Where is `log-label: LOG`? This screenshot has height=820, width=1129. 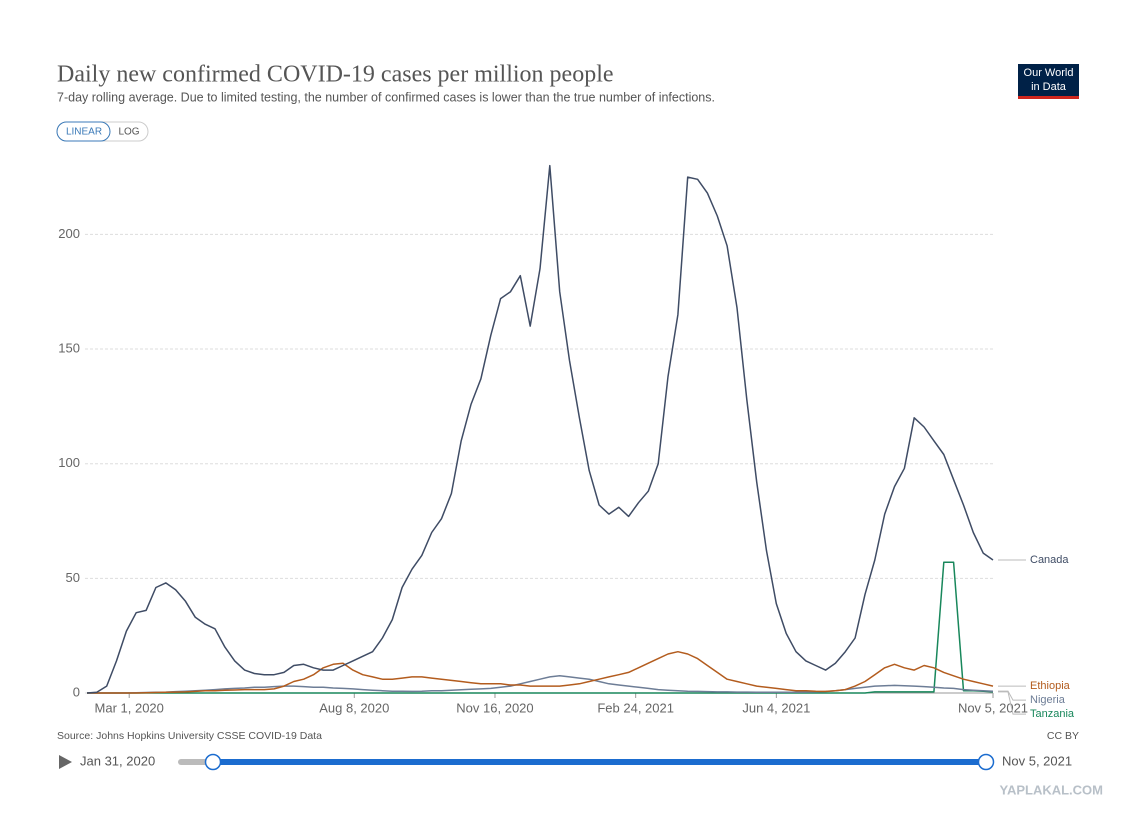
log-label: LOG is located at coordinates (128, 132).